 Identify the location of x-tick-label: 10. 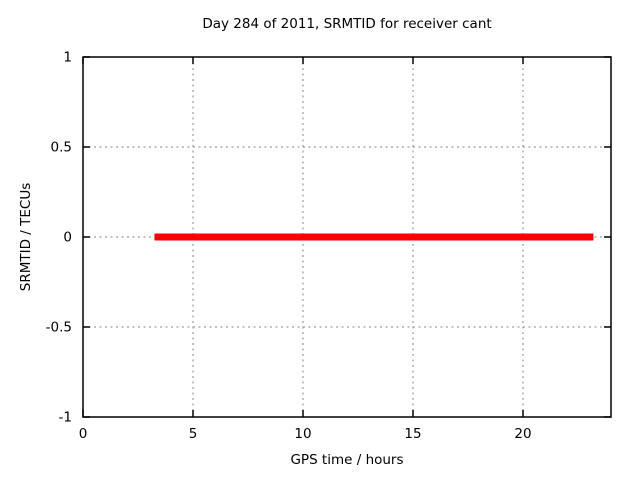
(302, 434).